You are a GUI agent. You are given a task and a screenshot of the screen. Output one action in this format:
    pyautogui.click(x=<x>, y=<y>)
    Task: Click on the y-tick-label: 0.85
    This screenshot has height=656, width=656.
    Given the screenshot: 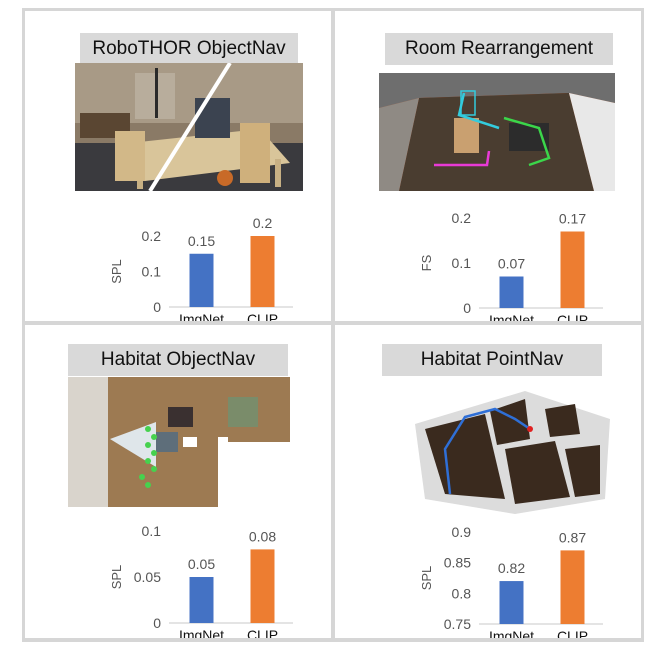 What is the action you would take?
    pyautogui.click(x=457, y=563)
    